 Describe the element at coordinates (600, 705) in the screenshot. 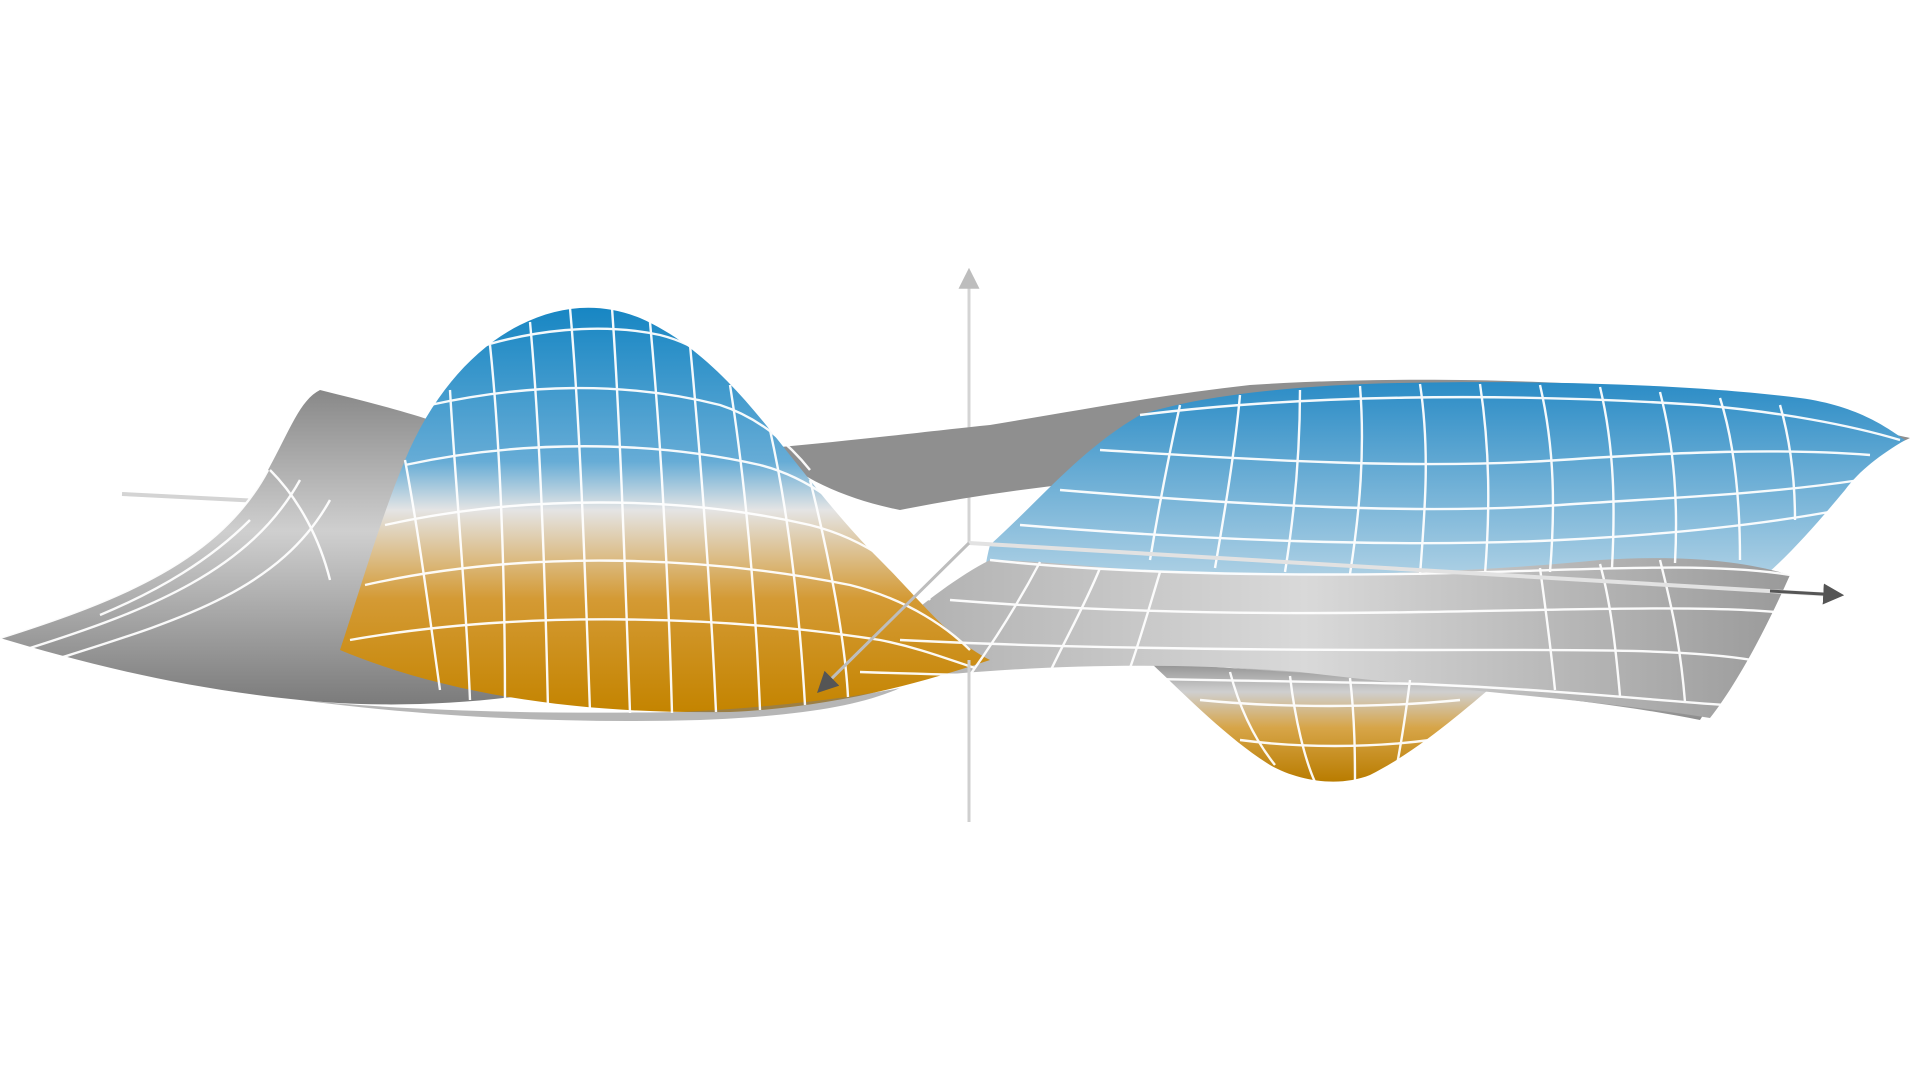

I see `surface-peak-base` at that location.